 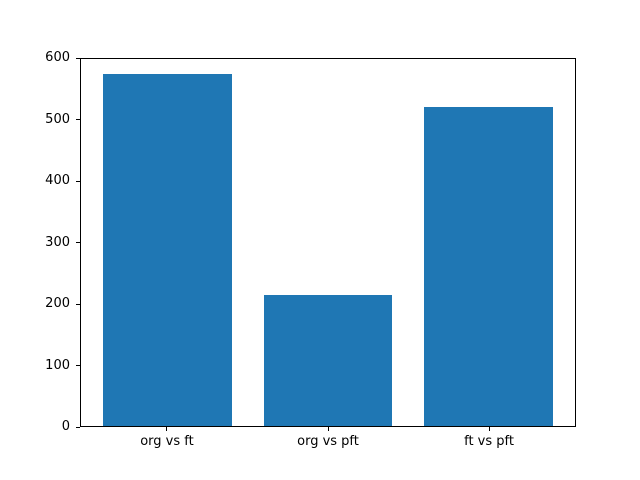 I want to click on x-tick-label: org vs pft, so click(x=328, y=441).